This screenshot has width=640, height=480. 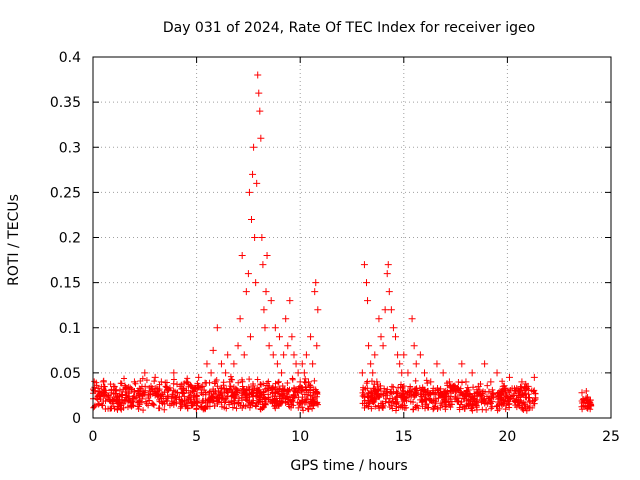 I want to click on y-tick-label: 0.4, so click(x=70, y=58).